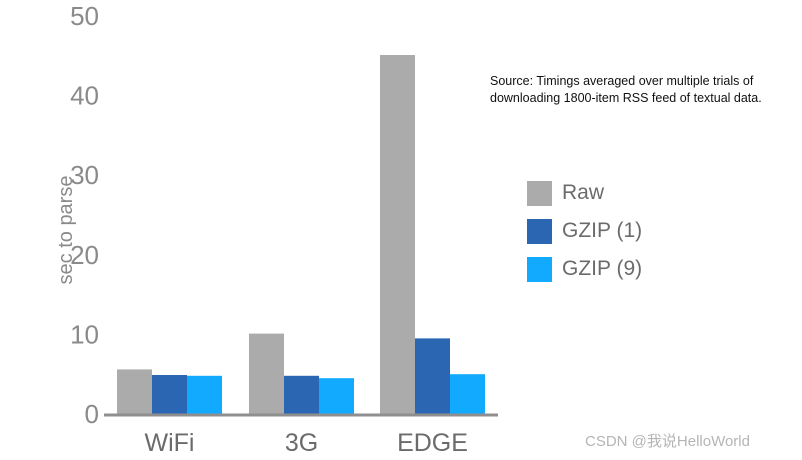 Image resolution: width=802 pixels, height=460 pixels. I want to click on x-tick-label: EDGE, so click(432, 443).